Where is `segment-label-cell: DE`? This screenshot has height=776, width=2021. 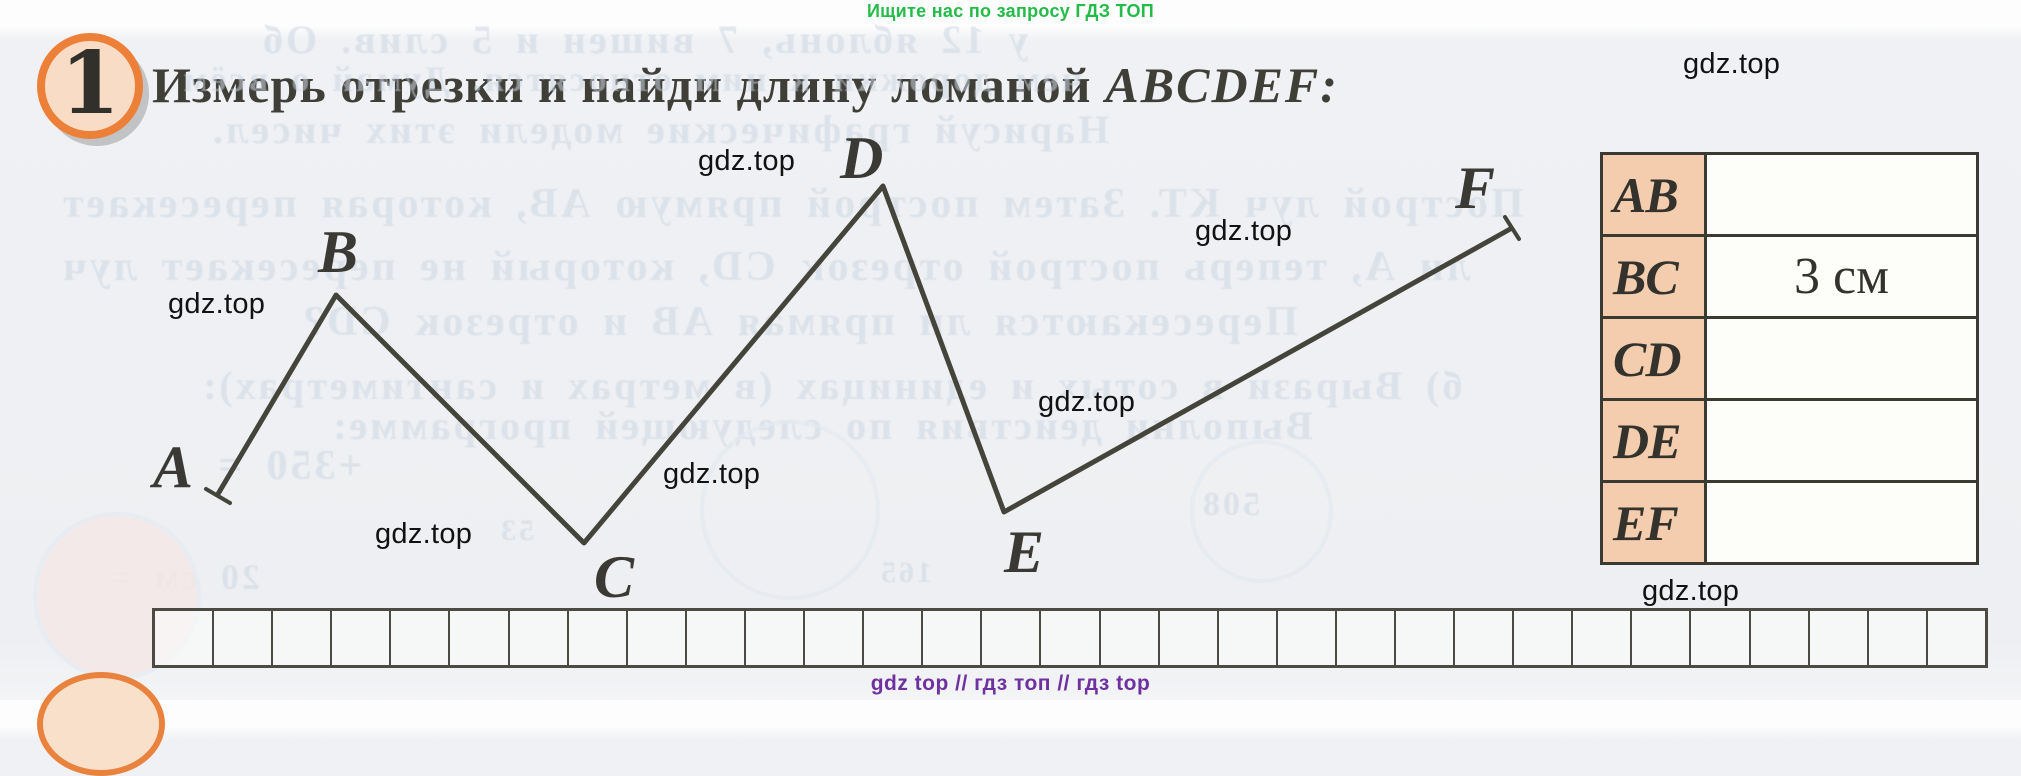
segment-label-cell: DE is located at coordinates (1655, 440).